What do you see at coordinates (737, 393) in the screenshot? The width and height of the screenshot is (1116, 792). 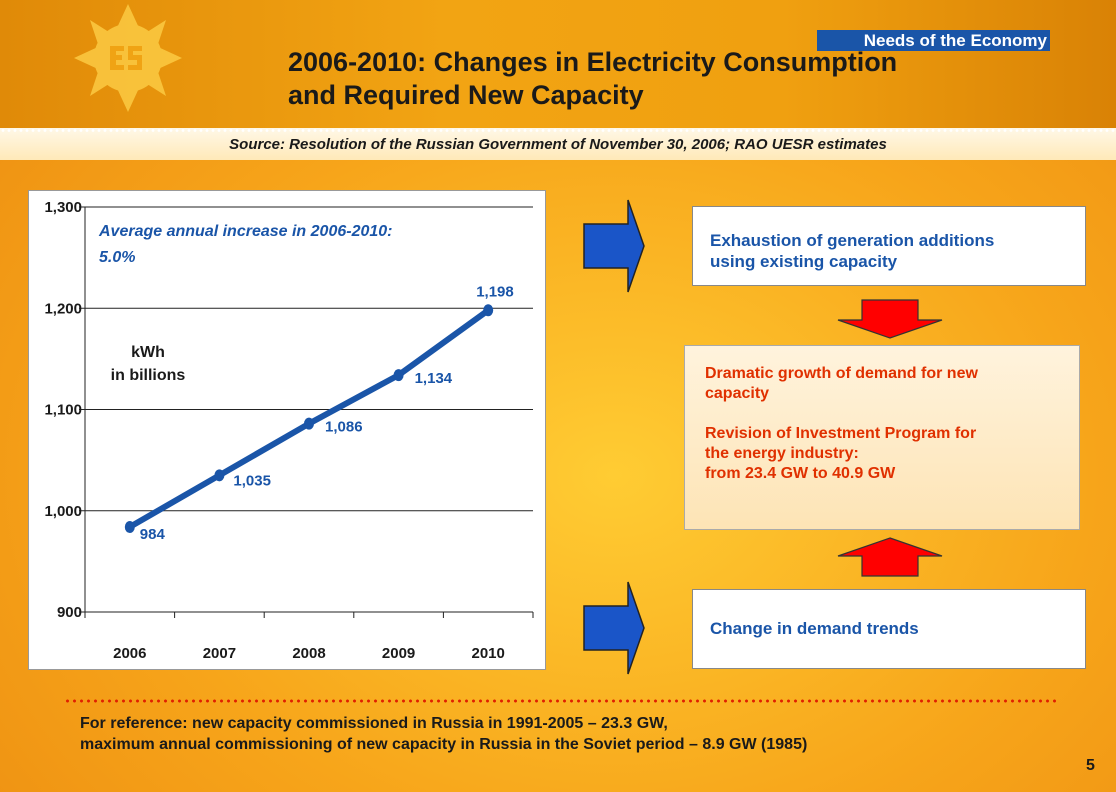 I see `box-demand-line-2: capacity` at bounding box center [737, 393].